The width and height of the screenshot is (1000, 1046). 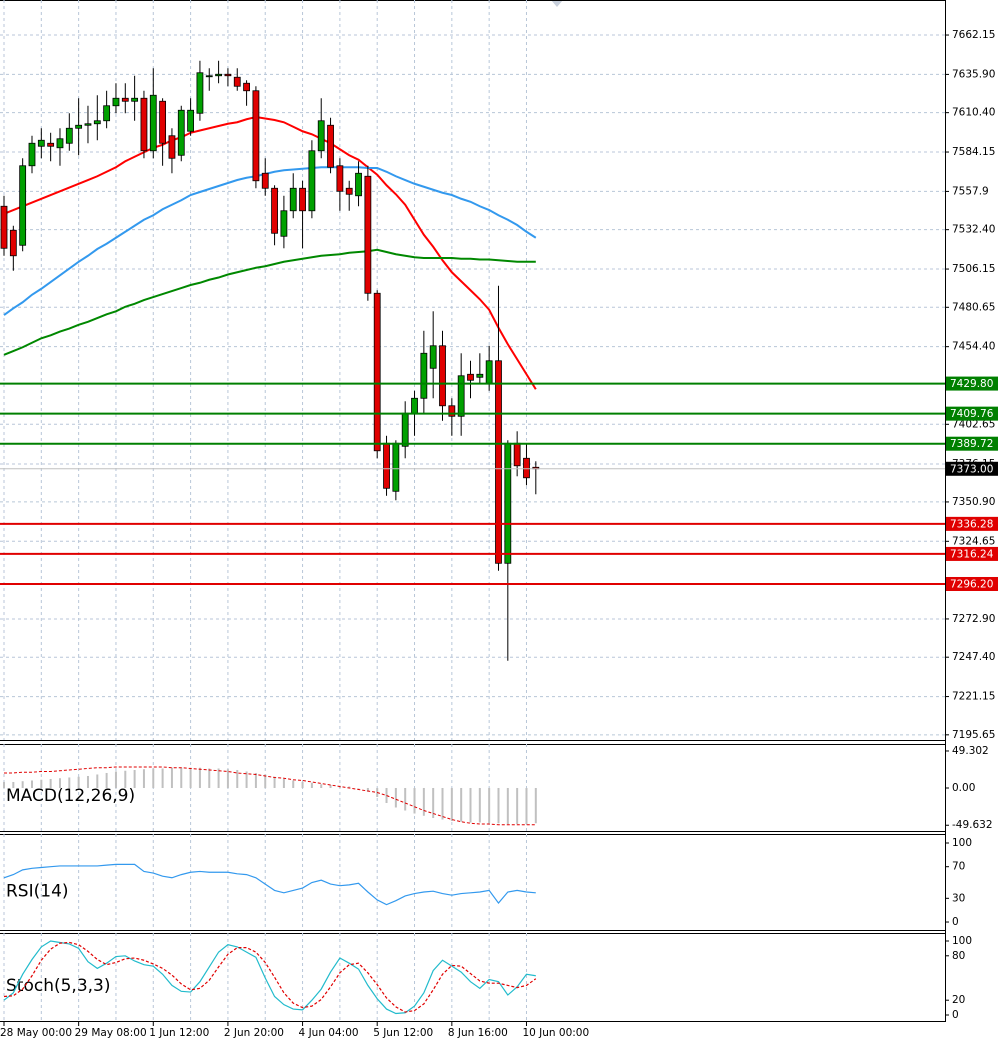 I want to click on x-tick-label: 10 Jun 00:00, so click(x=555, y=1033).